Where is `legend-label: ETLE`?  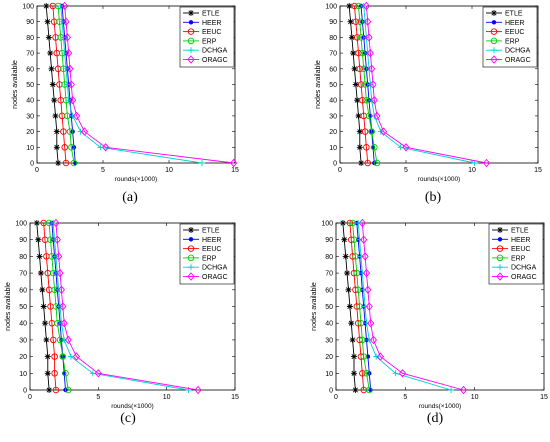
legend-label: ETLE is located at coordinates (520, 231).